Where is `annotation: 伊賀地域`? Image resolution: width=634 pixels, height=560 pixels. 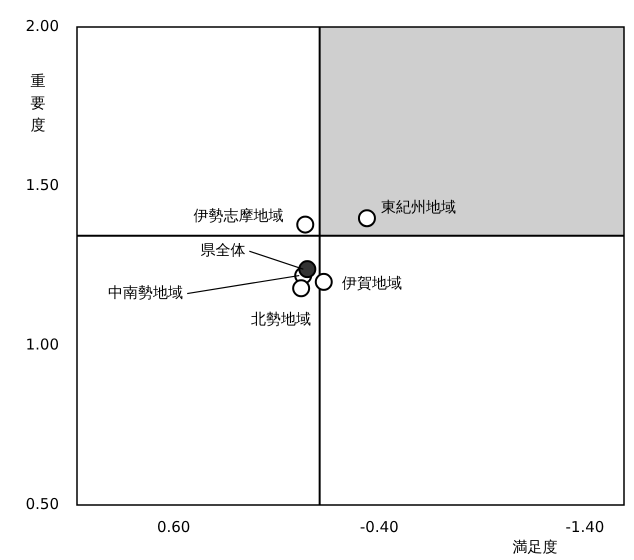 annotation: 伊賀地域 is located at coordinates (372, 283).